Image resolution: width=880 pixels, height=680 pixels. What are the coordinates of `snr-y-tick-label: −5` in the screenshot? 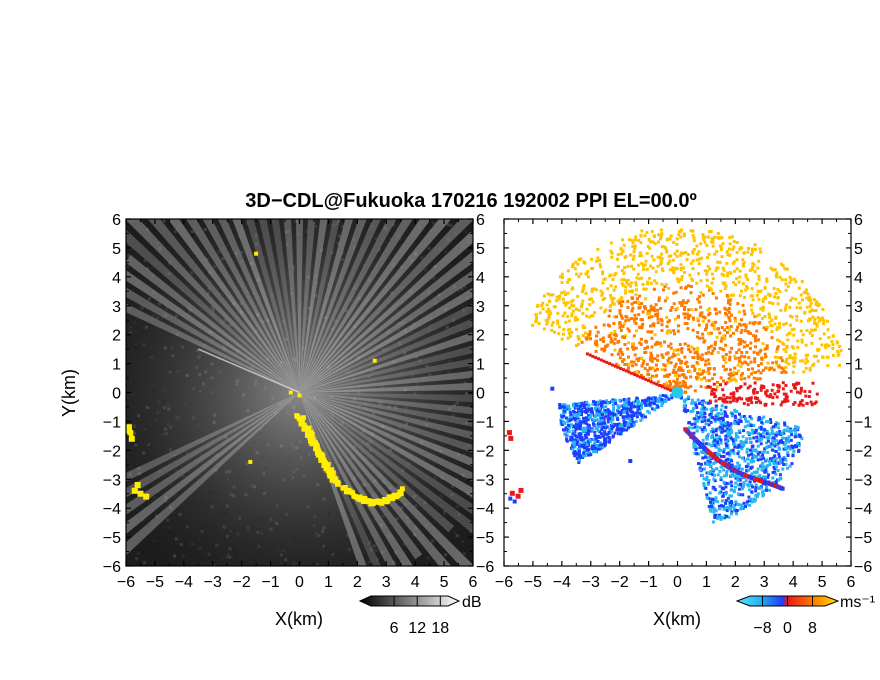 It's located at (112, 538).